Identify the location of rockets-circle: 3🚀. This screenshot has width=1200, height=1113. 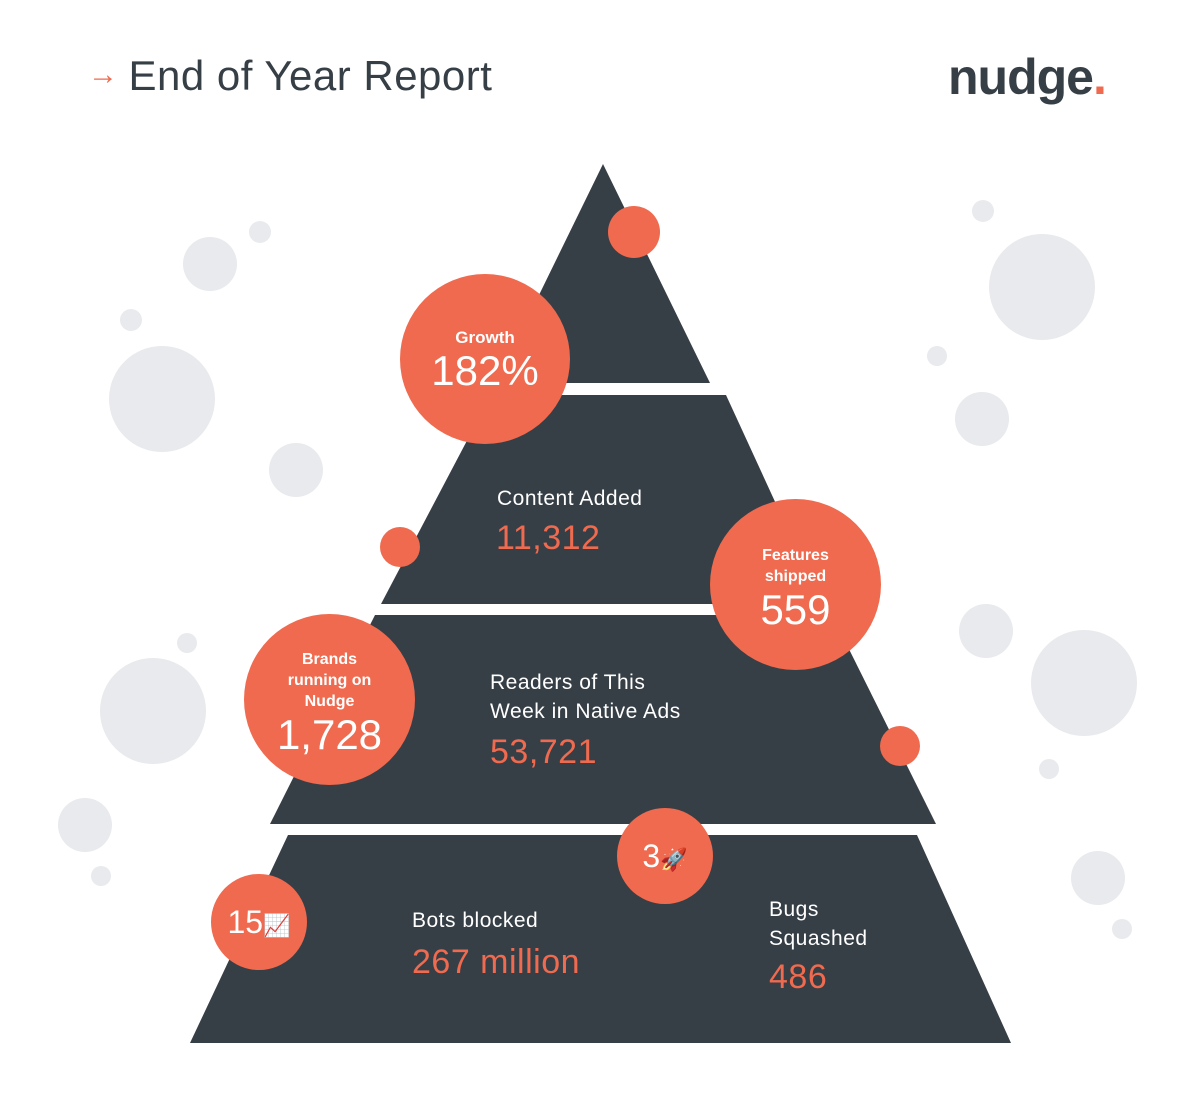
(665, 856).